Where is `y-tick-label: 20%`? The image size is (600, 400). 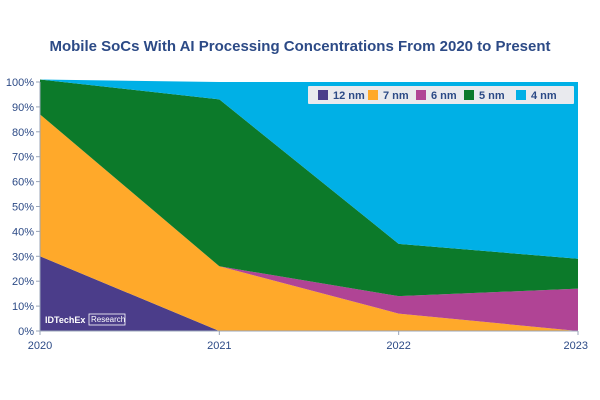 y-tick-label: 20% is located at coordinates (23, 282).